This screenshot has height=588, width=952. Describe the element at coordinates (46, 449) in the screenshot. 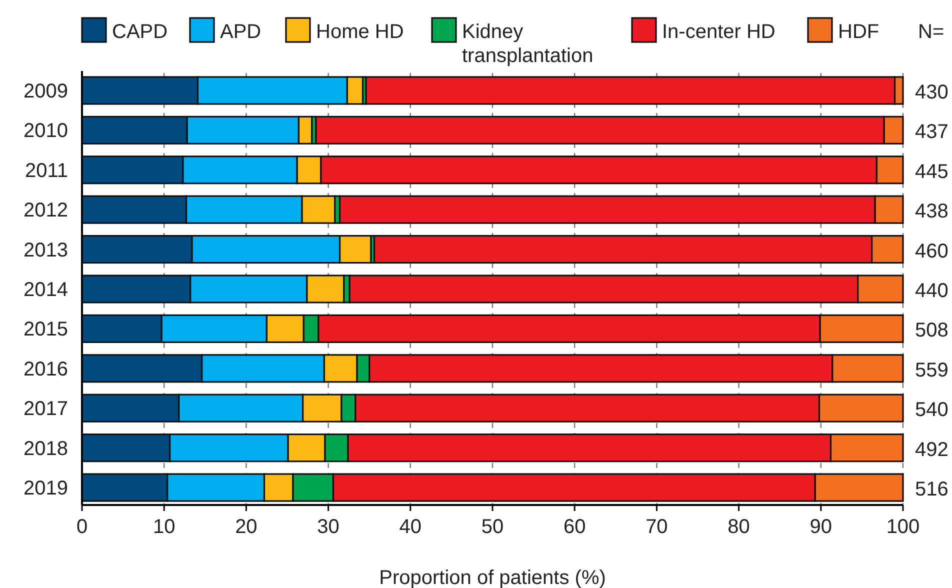

I see `y-tick-label: 2018` at that location.